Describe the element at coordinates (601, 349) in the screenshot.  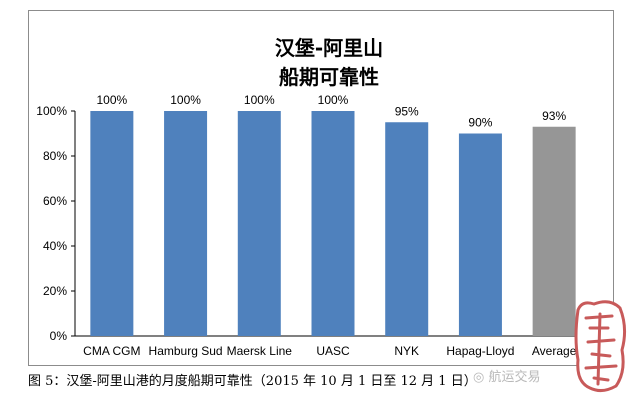
I see `stamp-stroke` at that location.